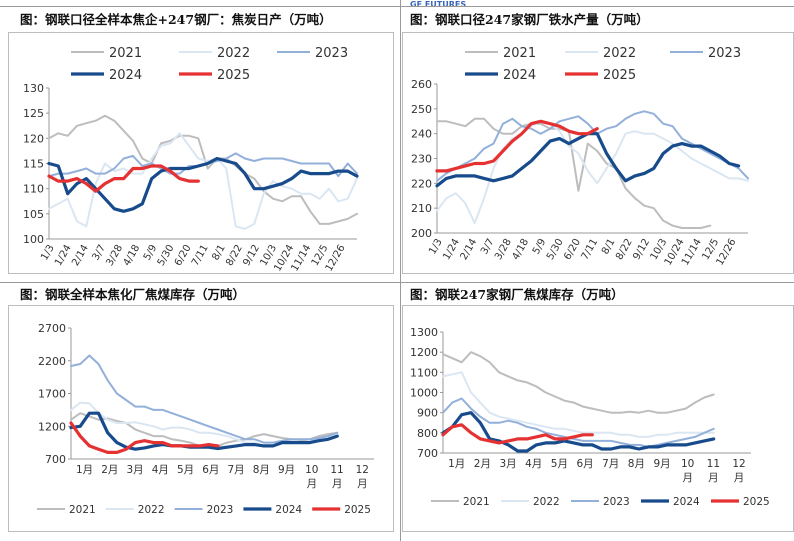  I want to click on y-tick-label: 220, so click(421, 183).